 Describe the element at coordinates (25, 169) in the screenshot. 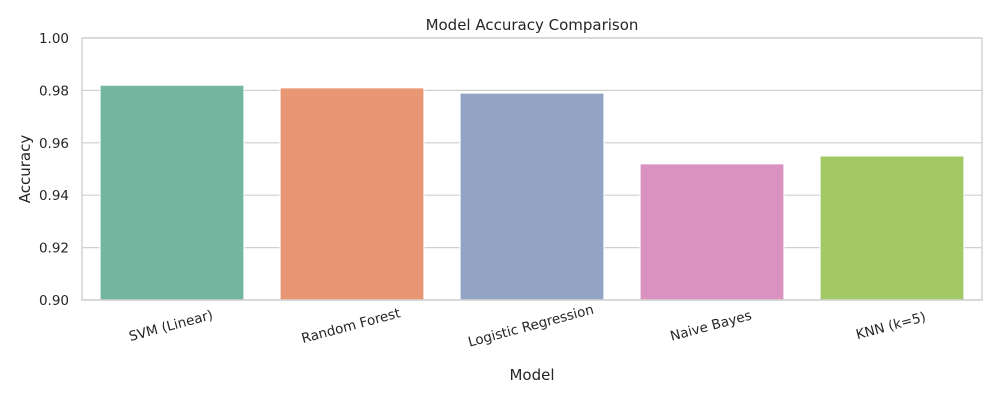

I see `y-axis-label: Accuracy` at that location.